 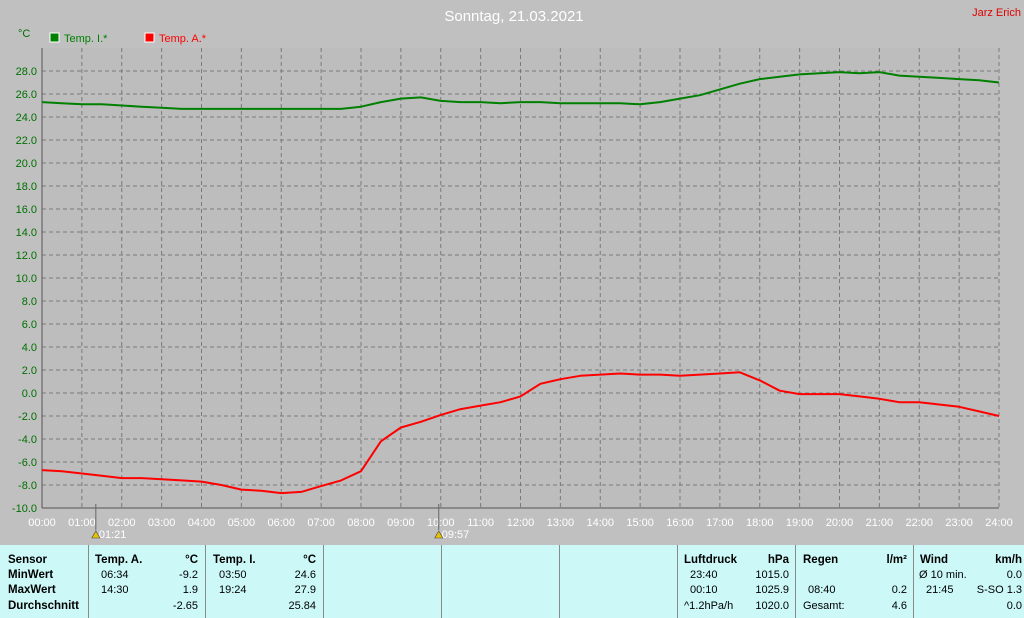 What do you see at coordinates (1014, 575) in the screenshot?
I see `wind-avg-value: 0.0` at bounding box center [1014, 575].